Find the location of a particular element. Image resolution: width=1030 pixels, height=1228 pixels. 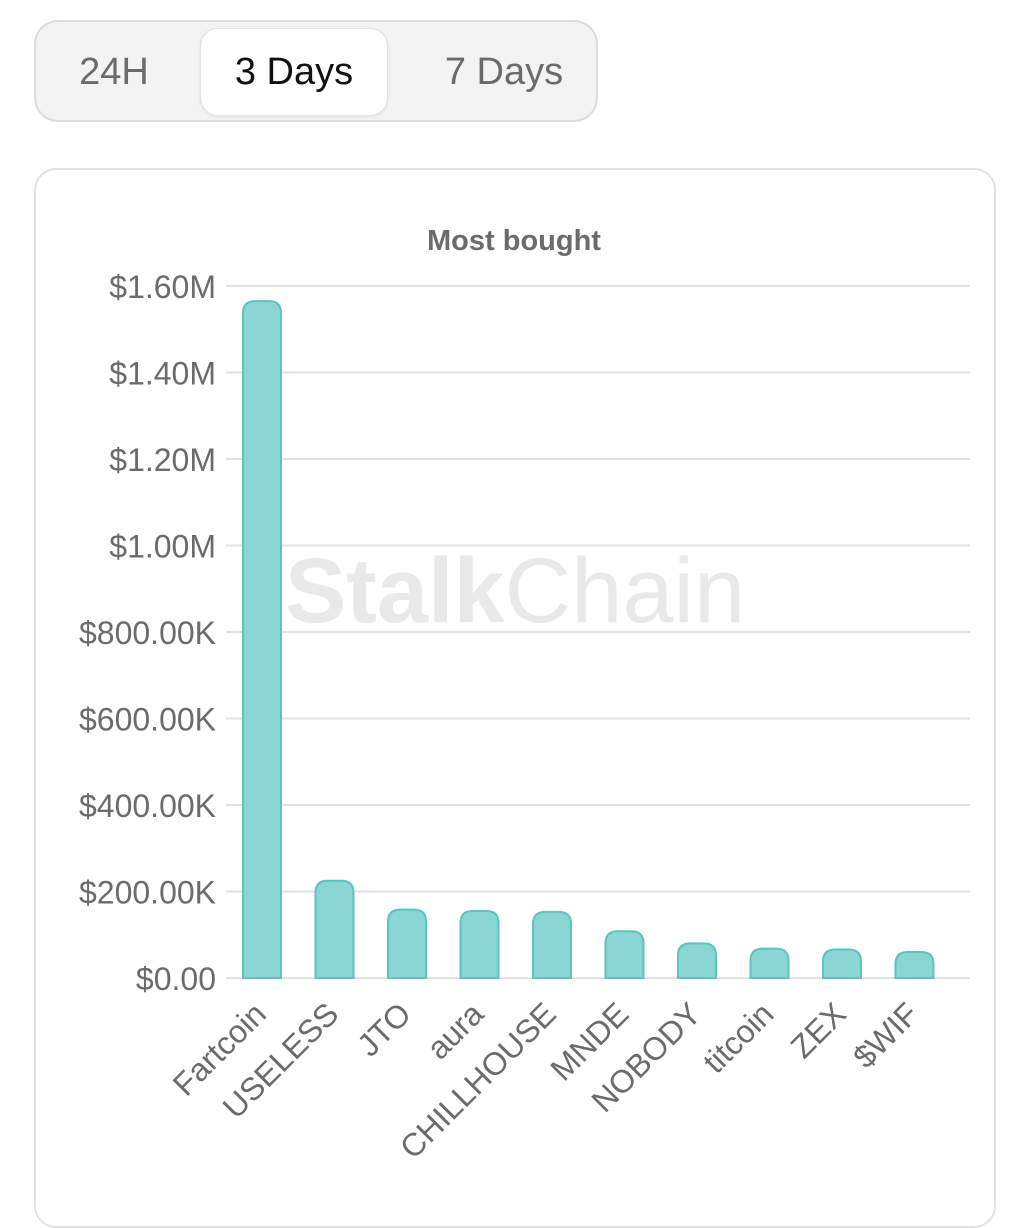

x-tick-label: titcoin is located at coordinates (738, 1037).